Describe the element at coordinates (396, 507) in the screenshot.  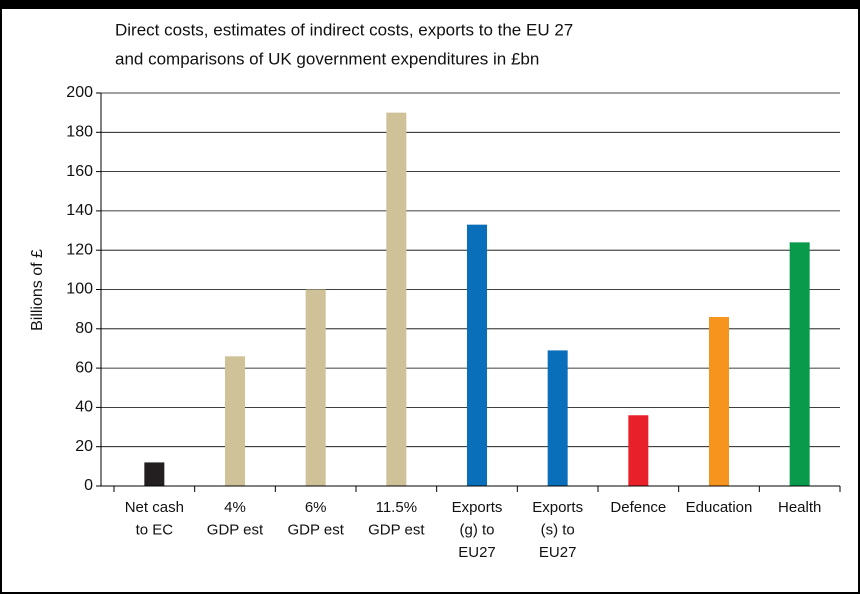
I see `x-tick-label: 11.5%` at that location.